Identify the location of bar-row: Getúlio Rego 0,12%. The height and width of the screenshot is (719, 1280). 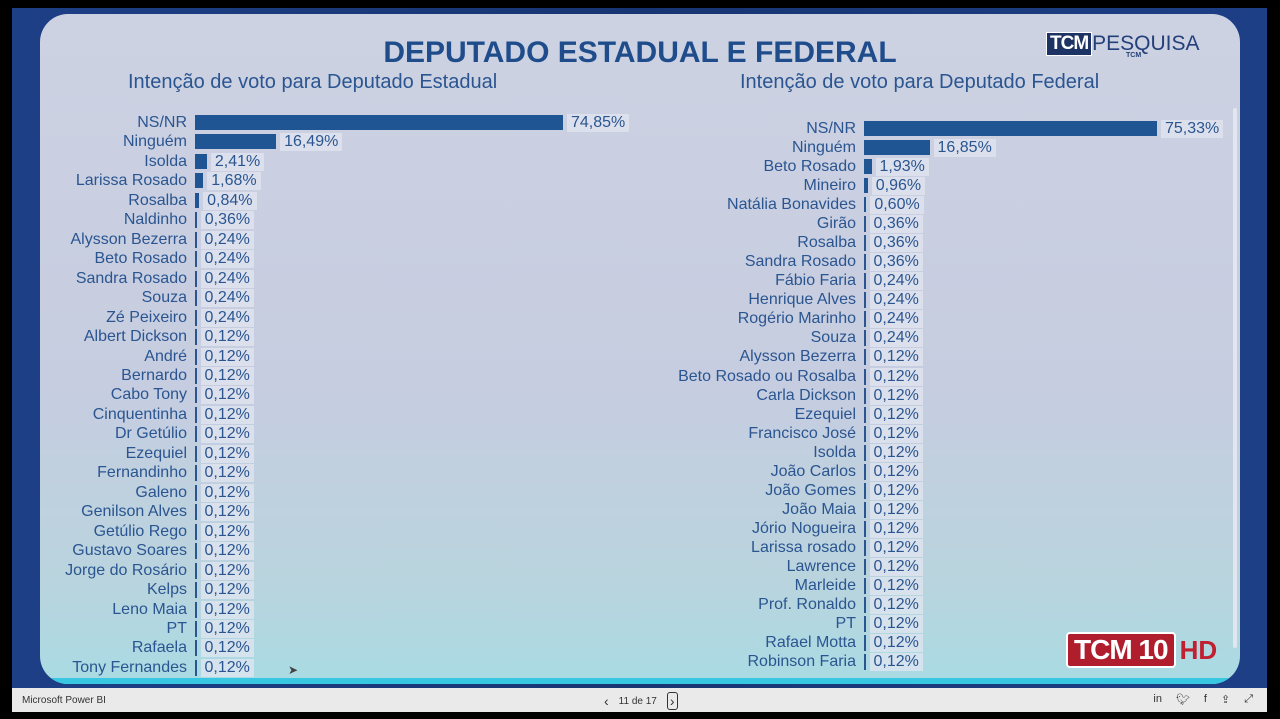
(127, 531).